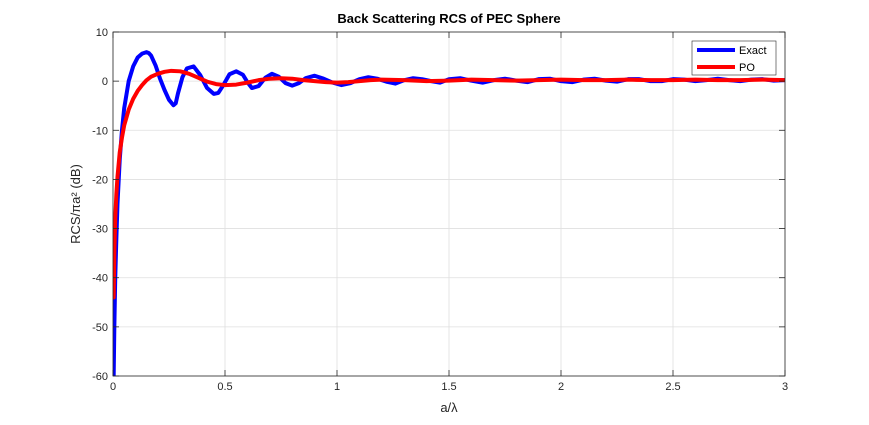 The height and width of the screenshot is (425, 869). Describe the element at coordinates (753, 51) in the screenshot. I see `legend-label-exact: Exact` at that location.